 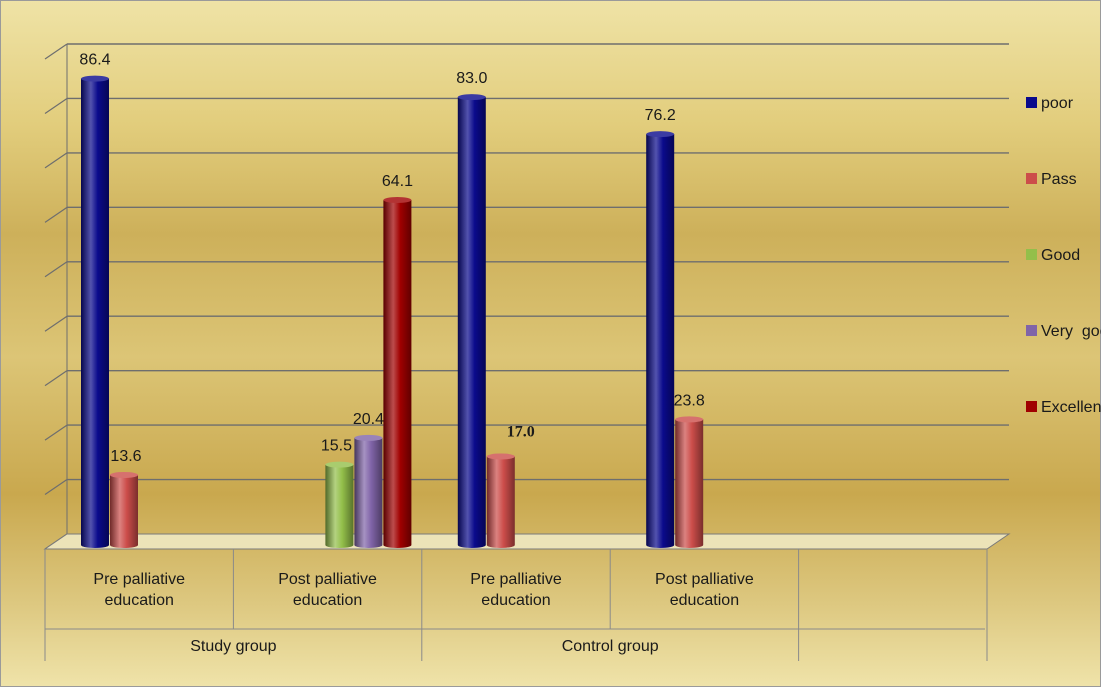 What do you see at coordinates (339, 506) in the screenshot?
I see `bar-good` at bounding box center [339, 506].